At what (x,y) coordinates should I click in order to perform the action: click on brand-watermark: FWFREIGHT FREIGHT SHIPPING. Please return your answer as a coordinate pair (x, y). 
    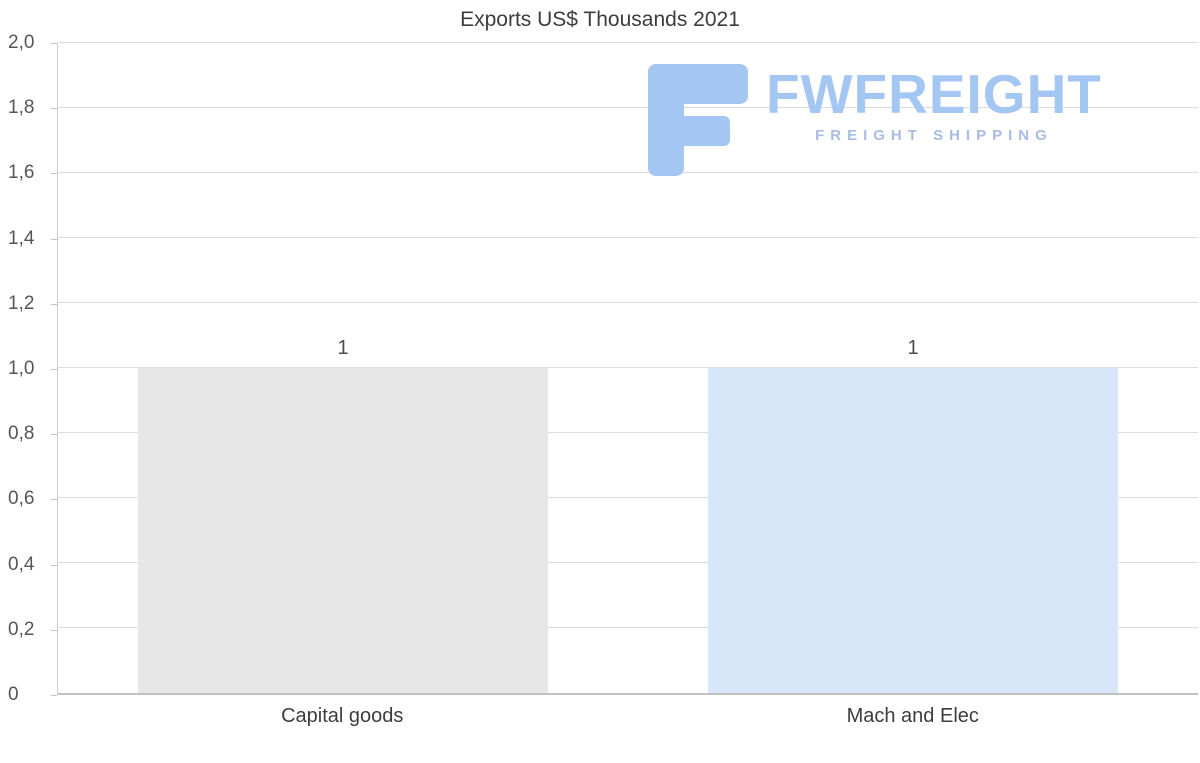
    Looking at the image, I should click on (875, 120).